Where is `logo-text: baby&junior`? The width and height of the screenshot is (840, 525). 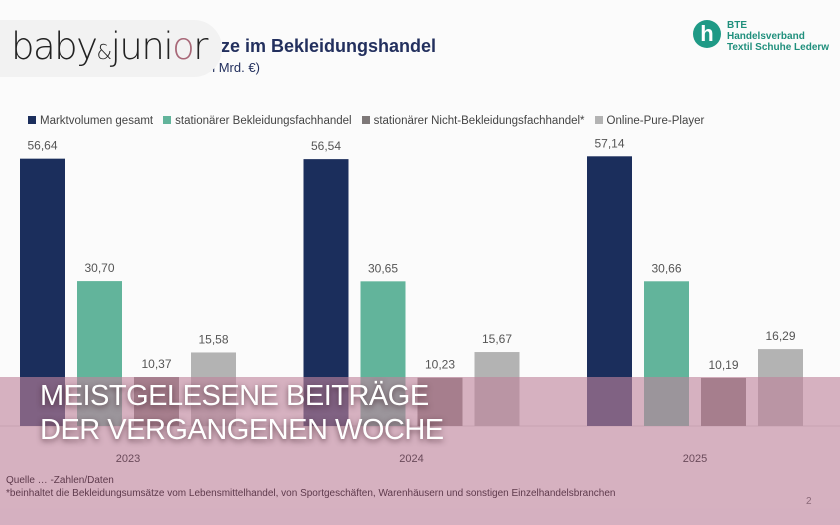
logo-text: baby&junior is located at coordinates (109, 46).